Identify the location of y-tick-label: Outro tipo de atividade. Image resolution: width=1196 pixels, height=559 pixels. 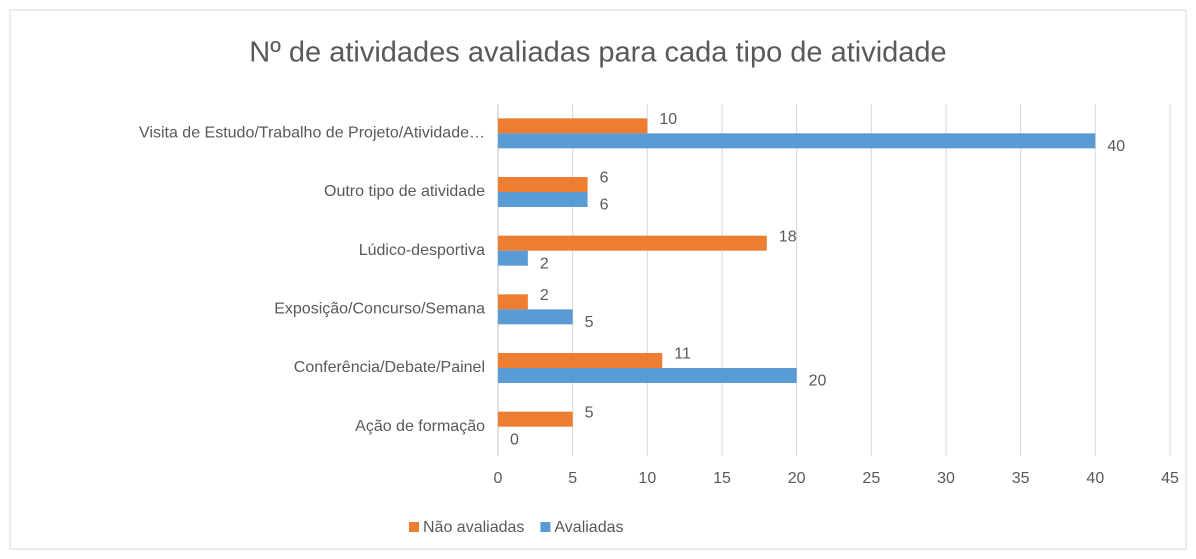
(404, 191).